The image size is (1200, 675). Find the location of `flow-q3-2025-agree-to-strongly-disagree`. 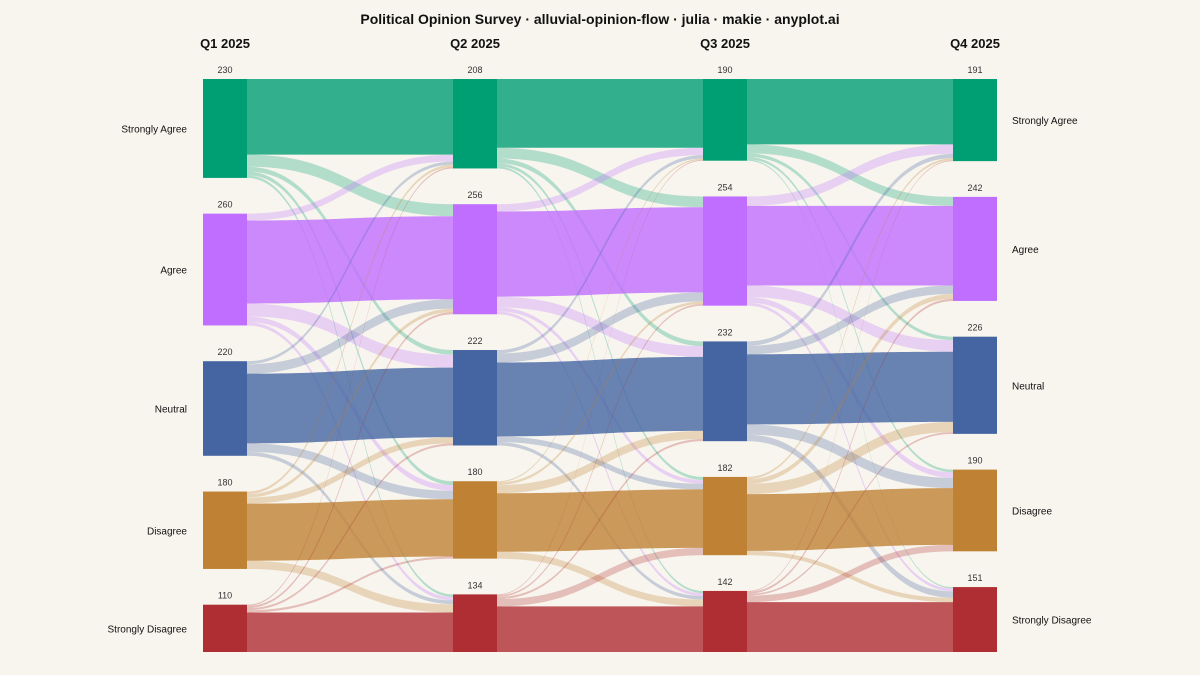

flow-q3-2025-agree-to-strongly-disagree is located at coordinates (850, 447).